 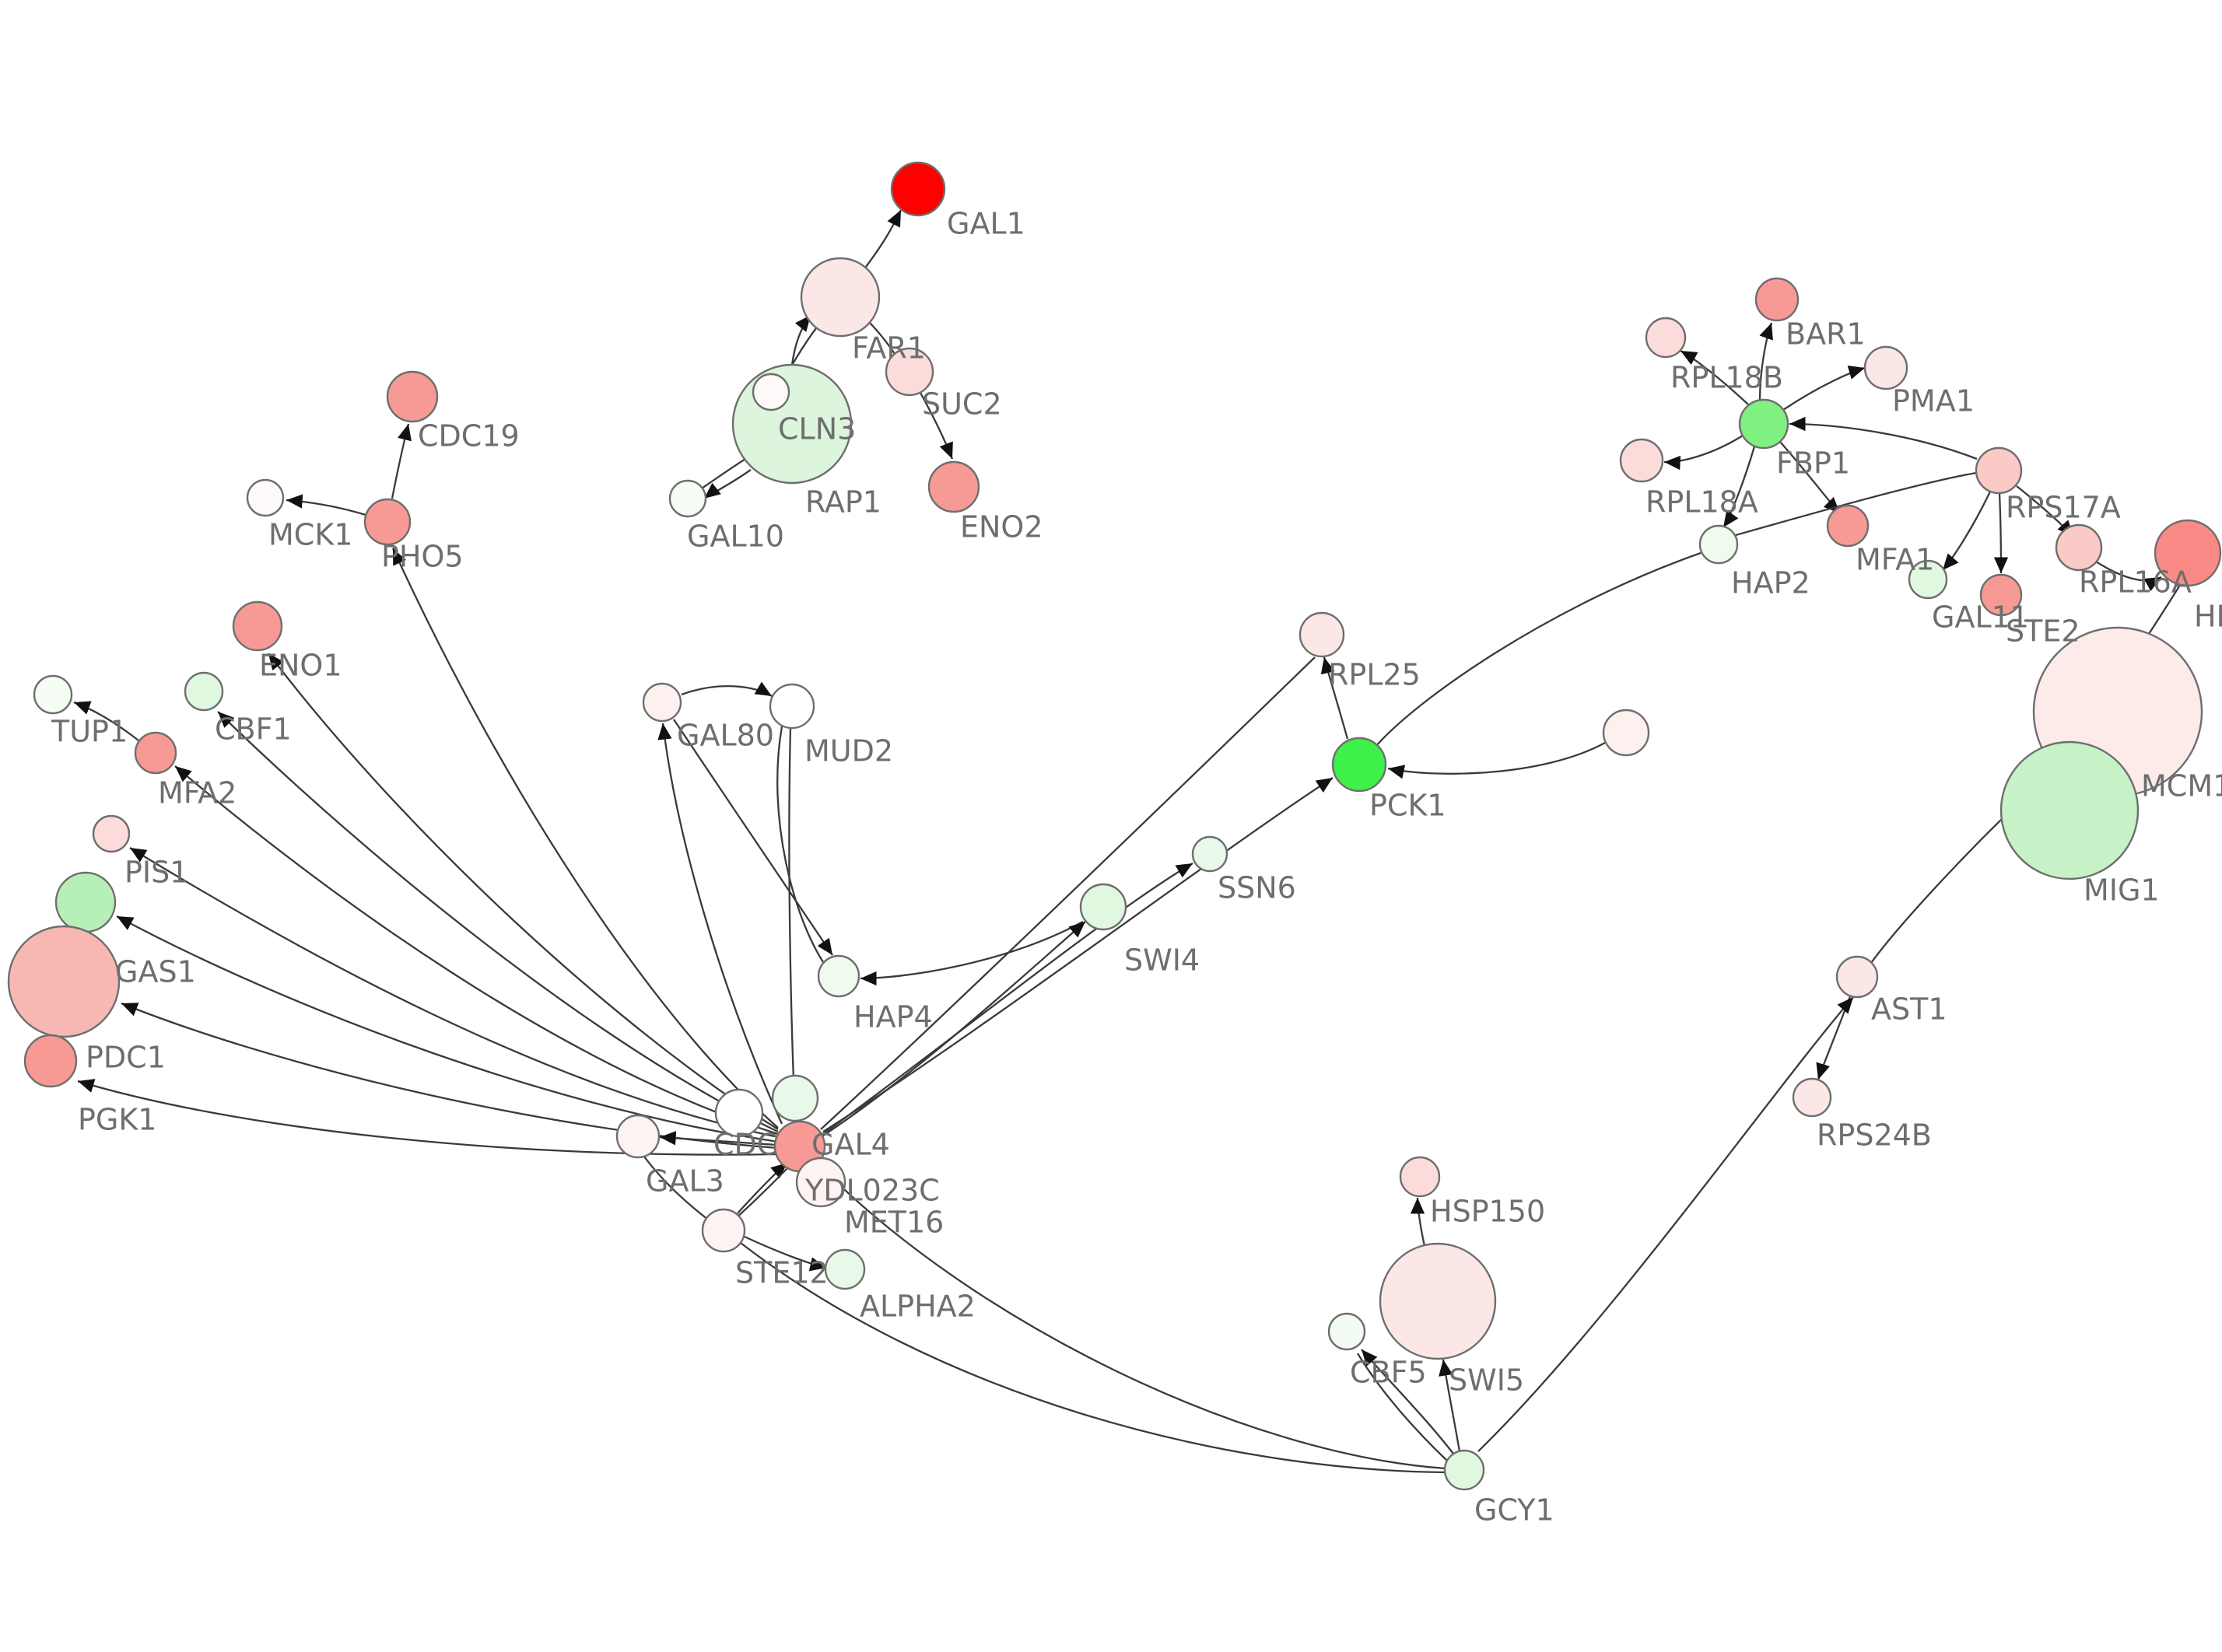 I want to click on node-label-far1: FAR1, so click(x=889, y=349).